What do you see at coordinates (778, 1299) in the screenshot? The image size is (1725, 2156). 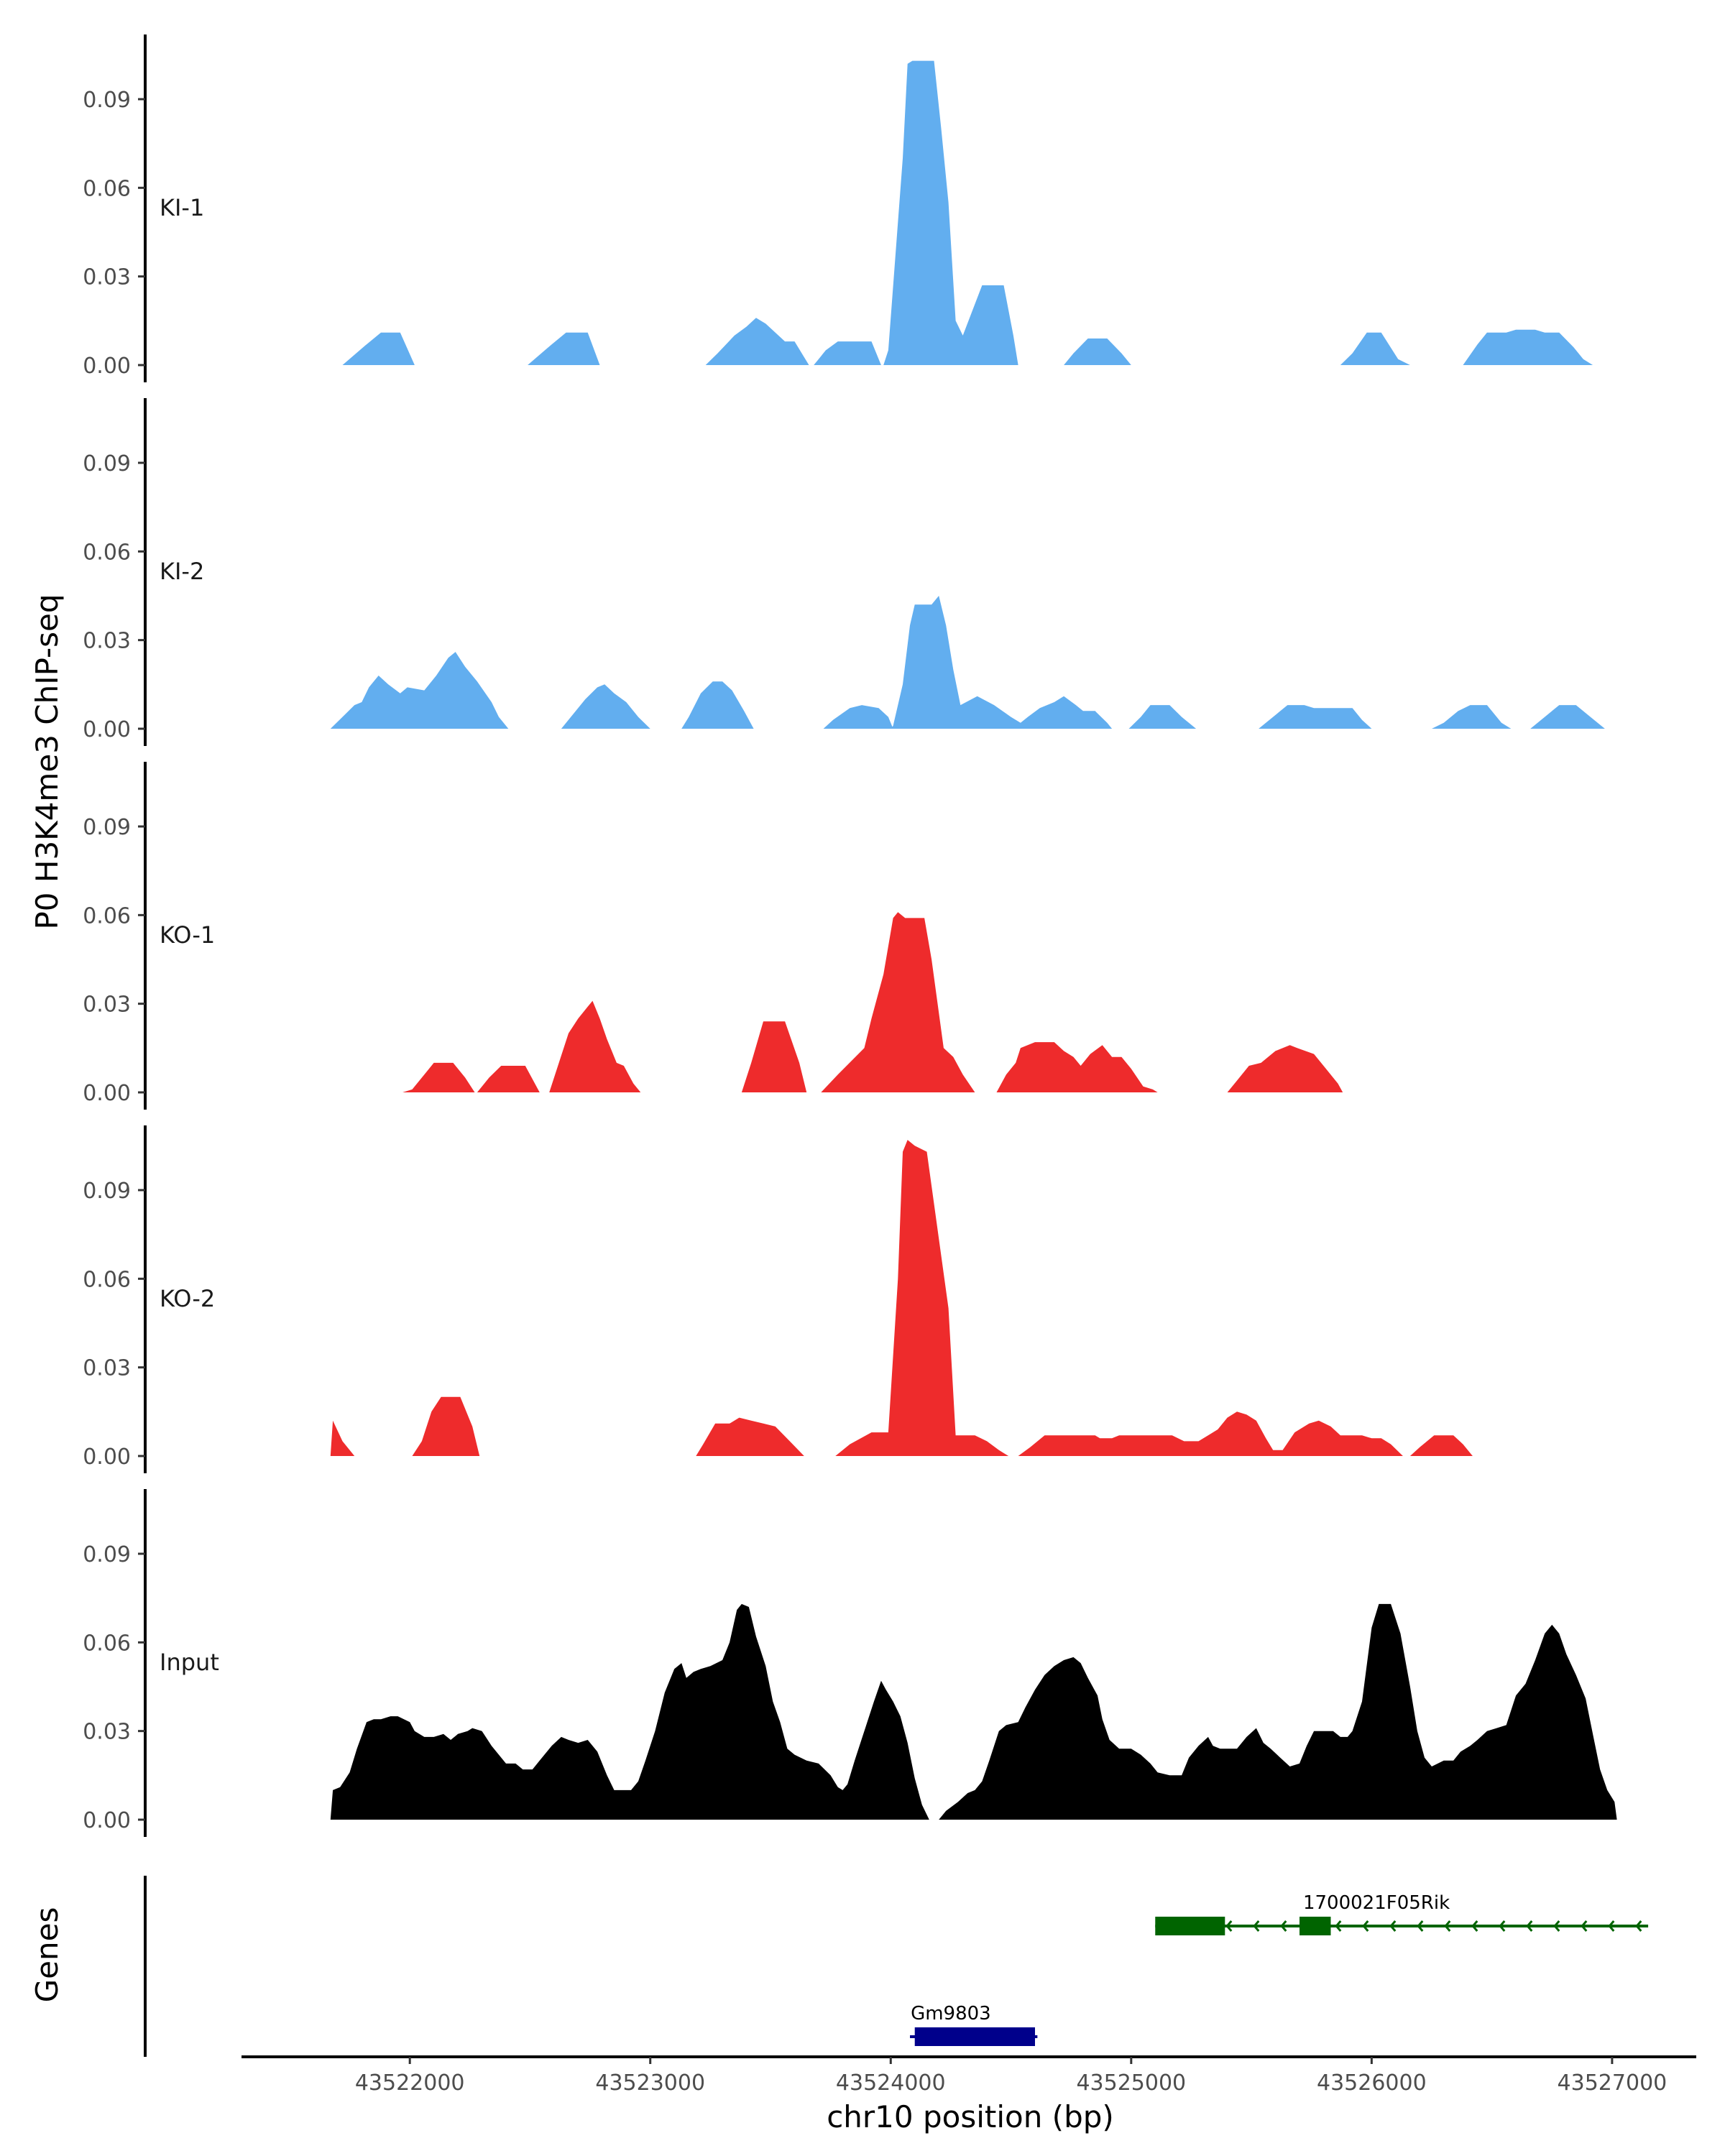 I see `track-ko-2: 0.00 0.03 0.06 0.09 KO-2` at bounding box center [778, 1299].